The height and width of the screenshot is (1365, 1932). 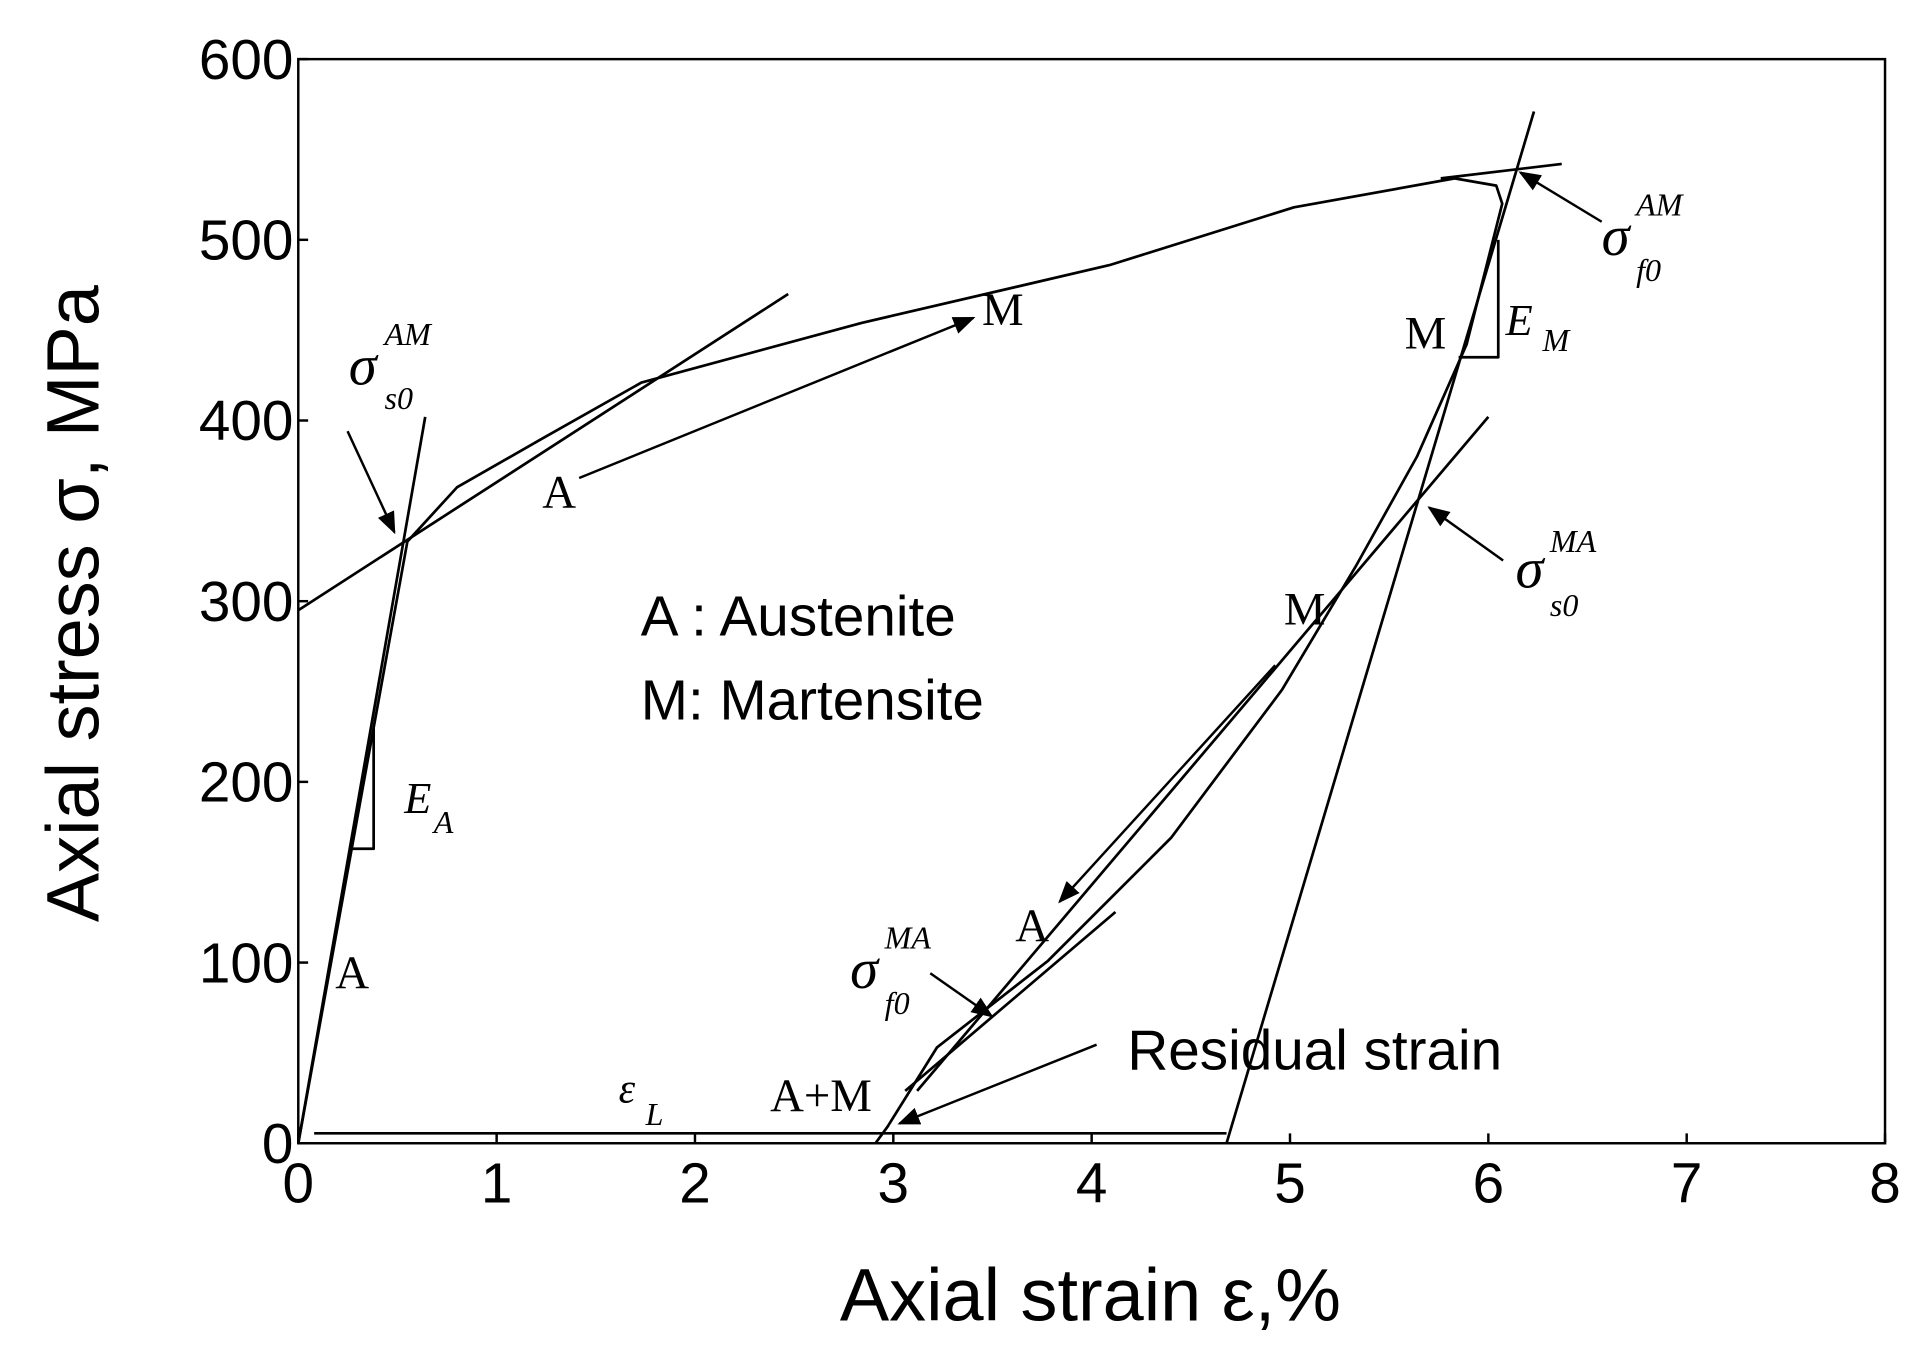 I want to click on annotation-sub: A, so click(x=443, y=822).